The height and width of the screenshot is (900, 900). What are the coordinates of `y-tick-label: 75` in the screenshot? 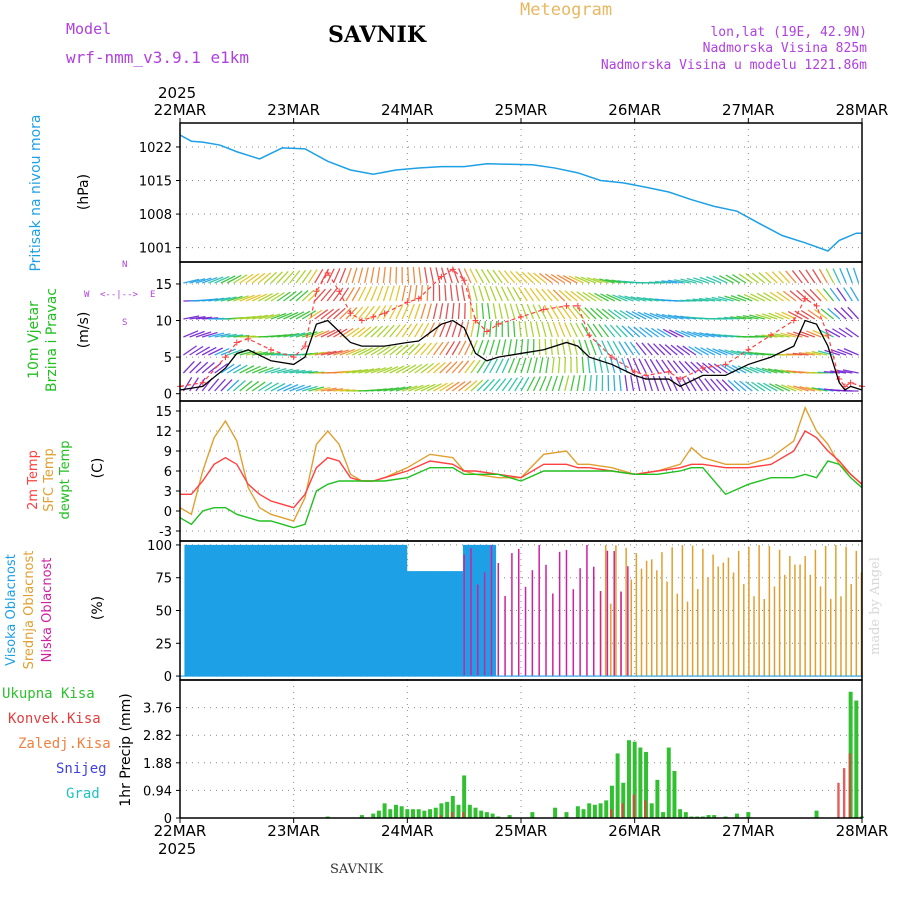 It's located at (163, 579).